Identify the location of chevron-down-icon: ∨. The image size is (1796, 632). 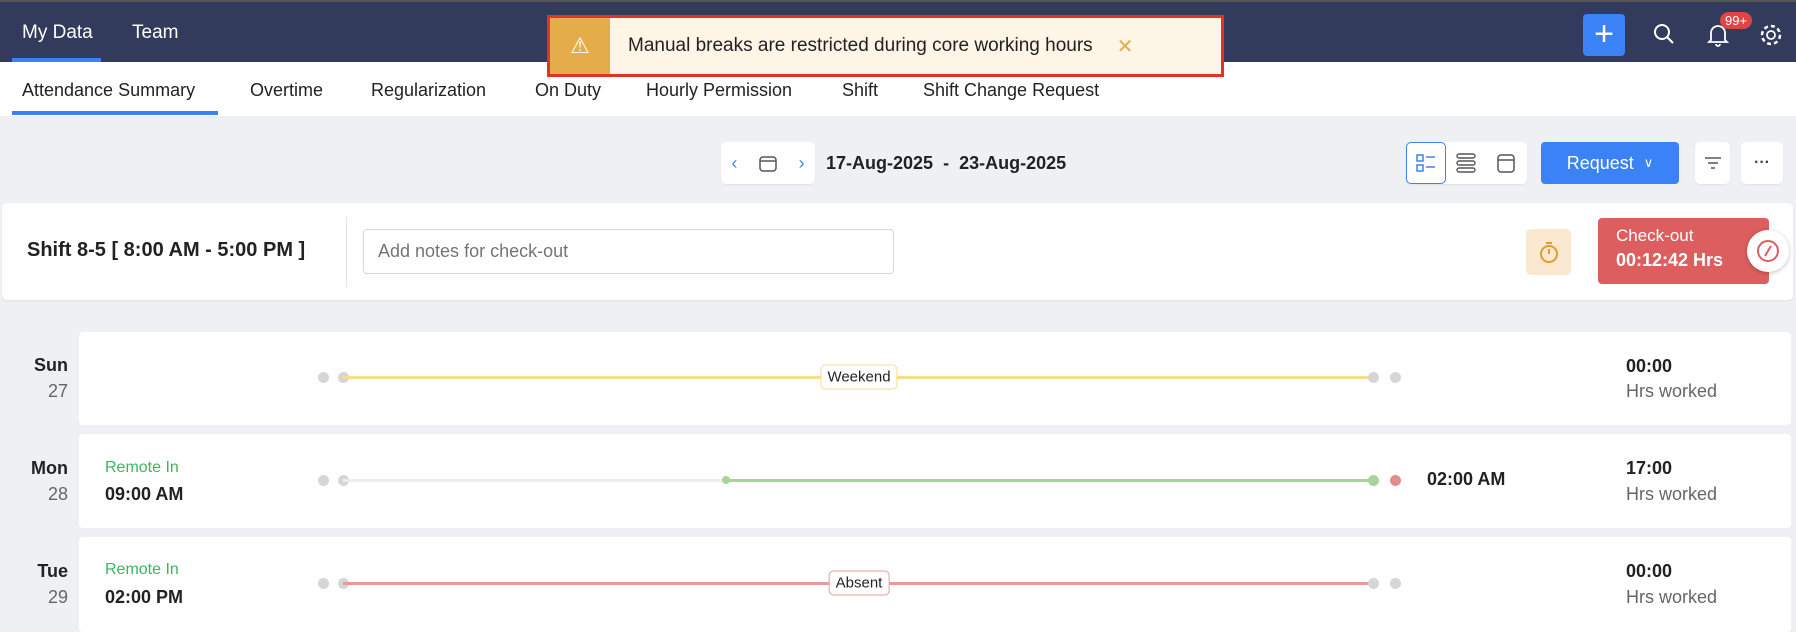
(1648, 162).